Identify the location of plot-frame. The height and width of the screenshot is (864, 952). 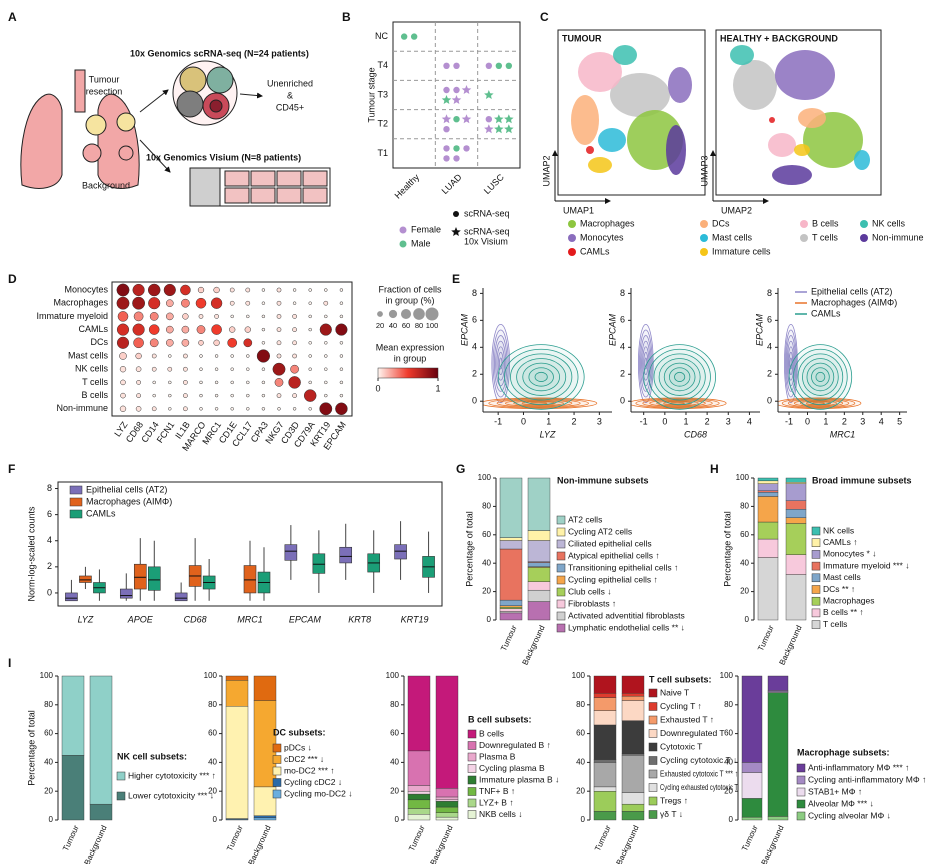
(232, 349).